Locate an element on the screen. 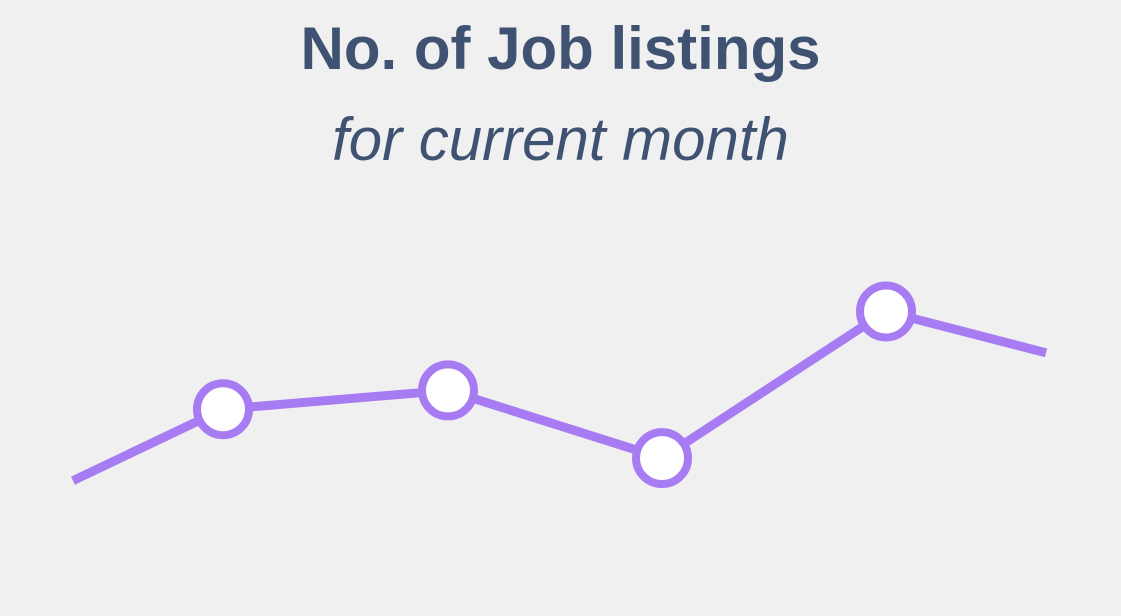 The width and height of the screenshot is (1121, 616). chart-subtitle: for current month is located at coordinates (560, 139).